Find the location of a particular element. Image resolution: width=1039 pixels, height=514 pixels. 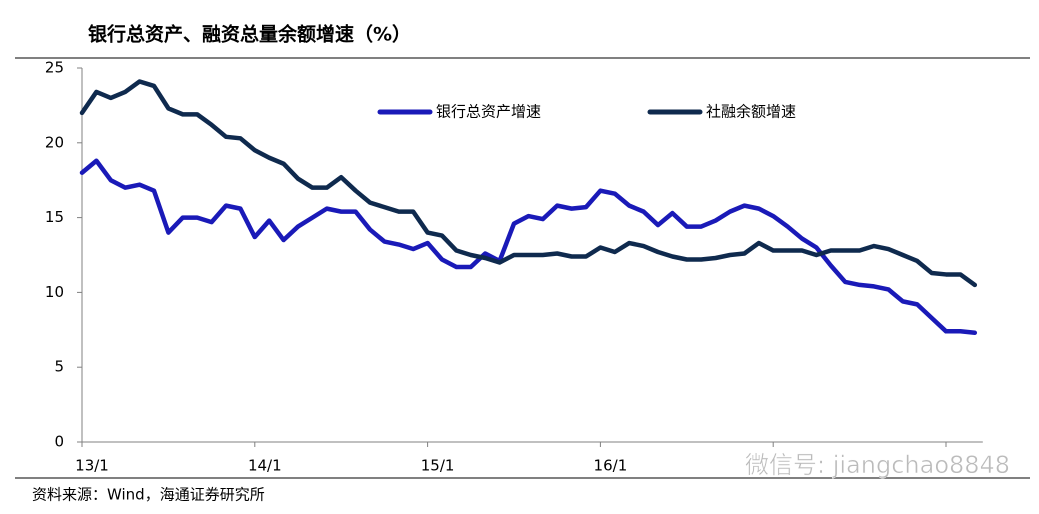

y-tick-label: 25 is located at coordinates (54, 68).